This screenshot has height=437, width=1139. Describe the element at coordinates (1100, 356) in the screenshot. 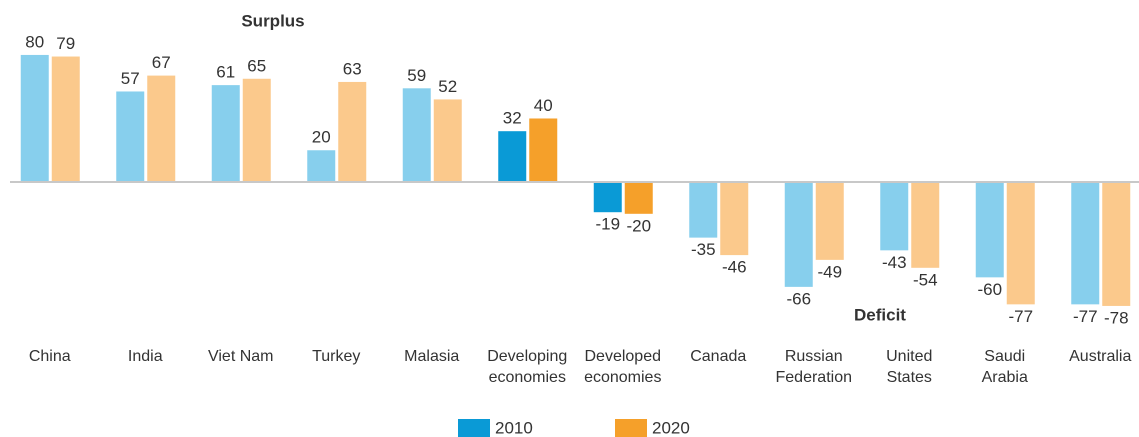

I see `x-tick-label: Australia` at that location.